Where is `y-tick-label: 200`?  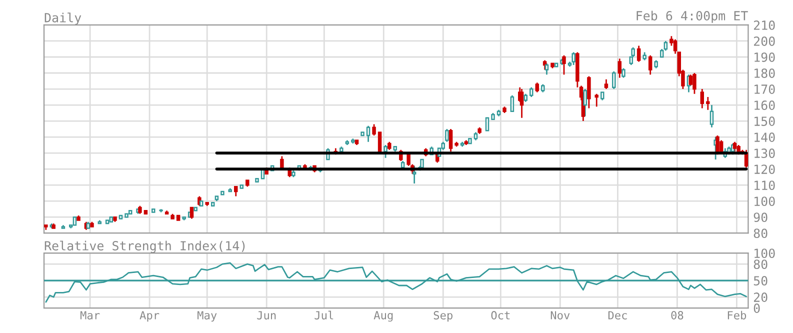 y-tick-label: 200 is located at coordinates (764, 41).